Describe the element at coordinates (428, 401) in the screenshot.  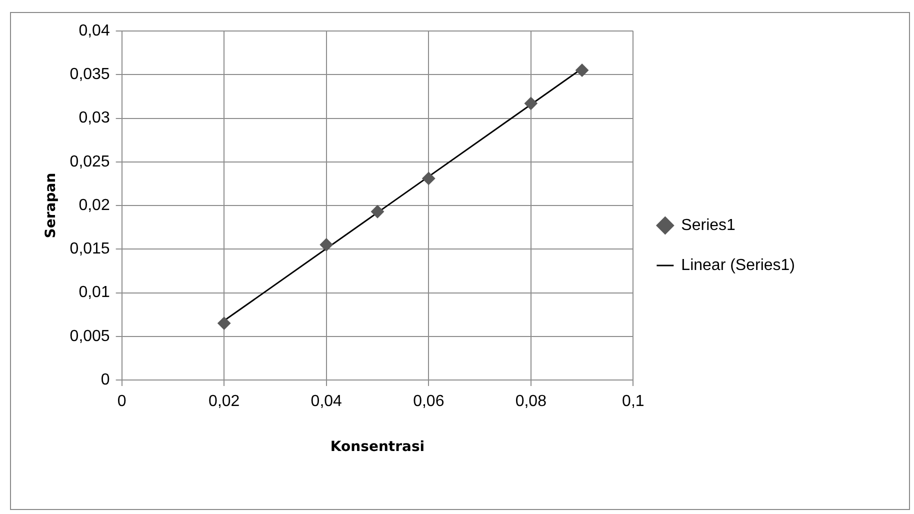
I see `x-tick-label: 0,06` at that location.